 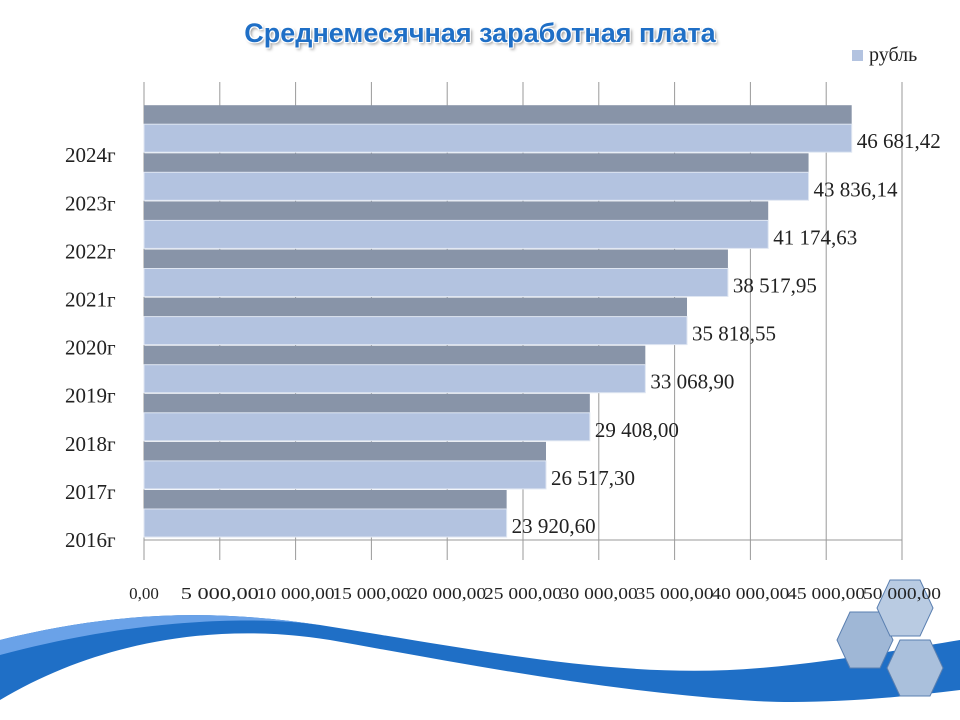 I want to click on data-label: 26 517,30, so click(x=593, y=478).